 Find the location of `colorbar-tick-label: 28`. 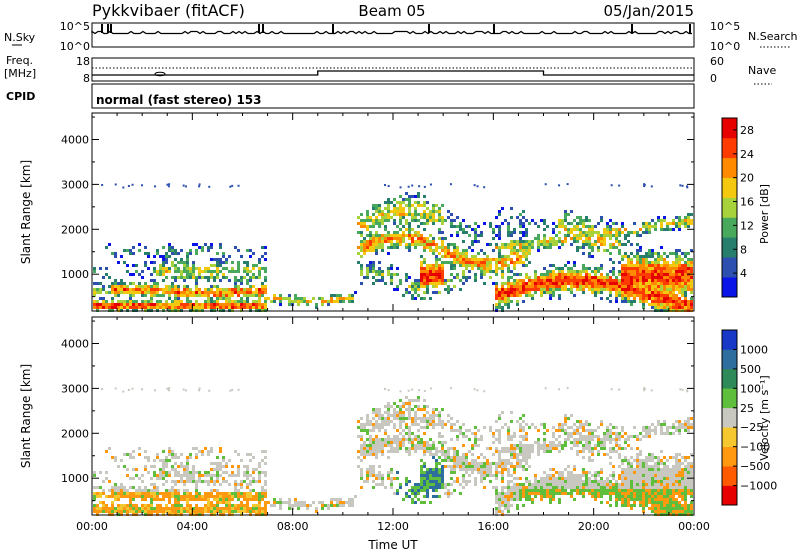

colorbar-tick-label: 28 is located at coordinates (747, 130).